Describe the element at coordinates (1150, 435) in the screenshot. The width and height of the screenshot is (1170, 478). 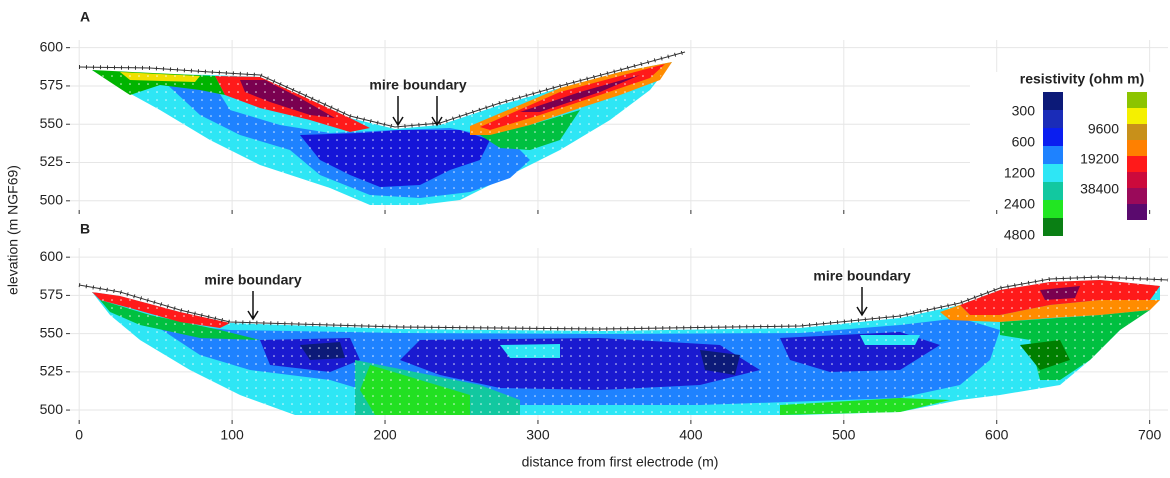
I see `x-tick-label: 700` at that location.